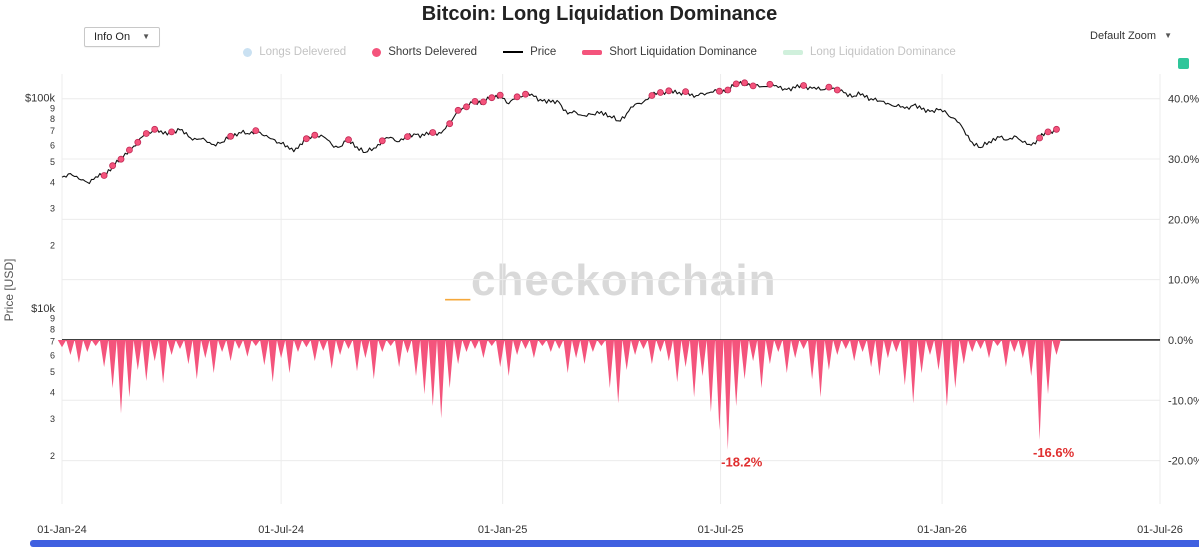 This screenshot has width=1199, height=547. I want to click on info-dropdown: Info On ▼, so click(122, 37).